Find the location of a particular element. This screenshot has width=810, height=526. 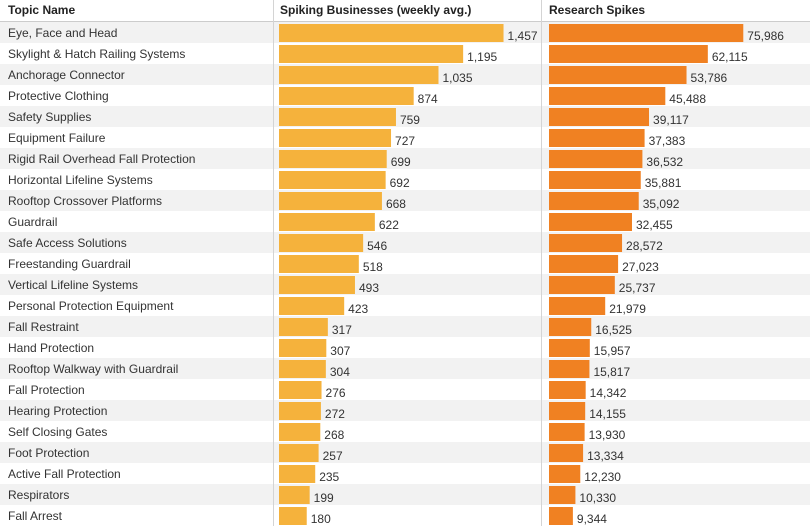

business-value-label: 180 is located at coordinates (321, 519).